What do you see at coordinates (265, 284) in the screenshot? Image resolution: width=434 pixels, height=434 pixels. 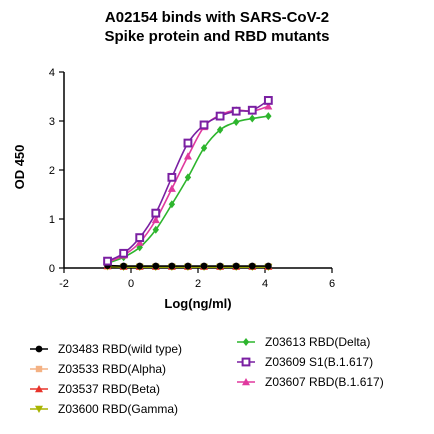 I see `x-tick-label: 4` at bounding box center [265, 284].